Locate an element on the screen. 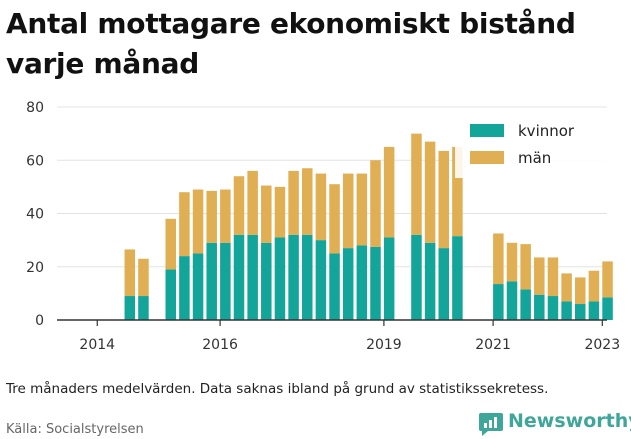 Image resolution: width=631 pixels, height=439 pixels. newsworthy-logo-text: Newsworthy is located at coordinates (569, 421).